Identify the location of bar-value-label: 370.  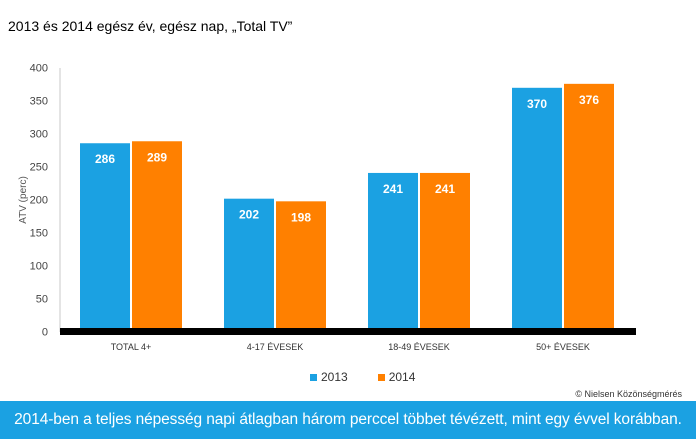
(537, 104).